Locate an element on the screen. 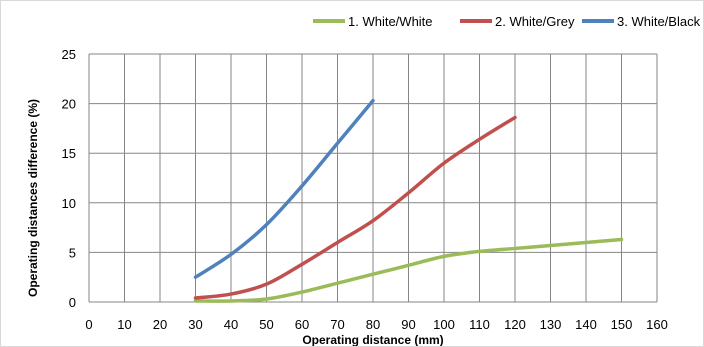 This screenshot has width=704, height=347. y-tick-label: 0 is located at coordinates (72, 302).